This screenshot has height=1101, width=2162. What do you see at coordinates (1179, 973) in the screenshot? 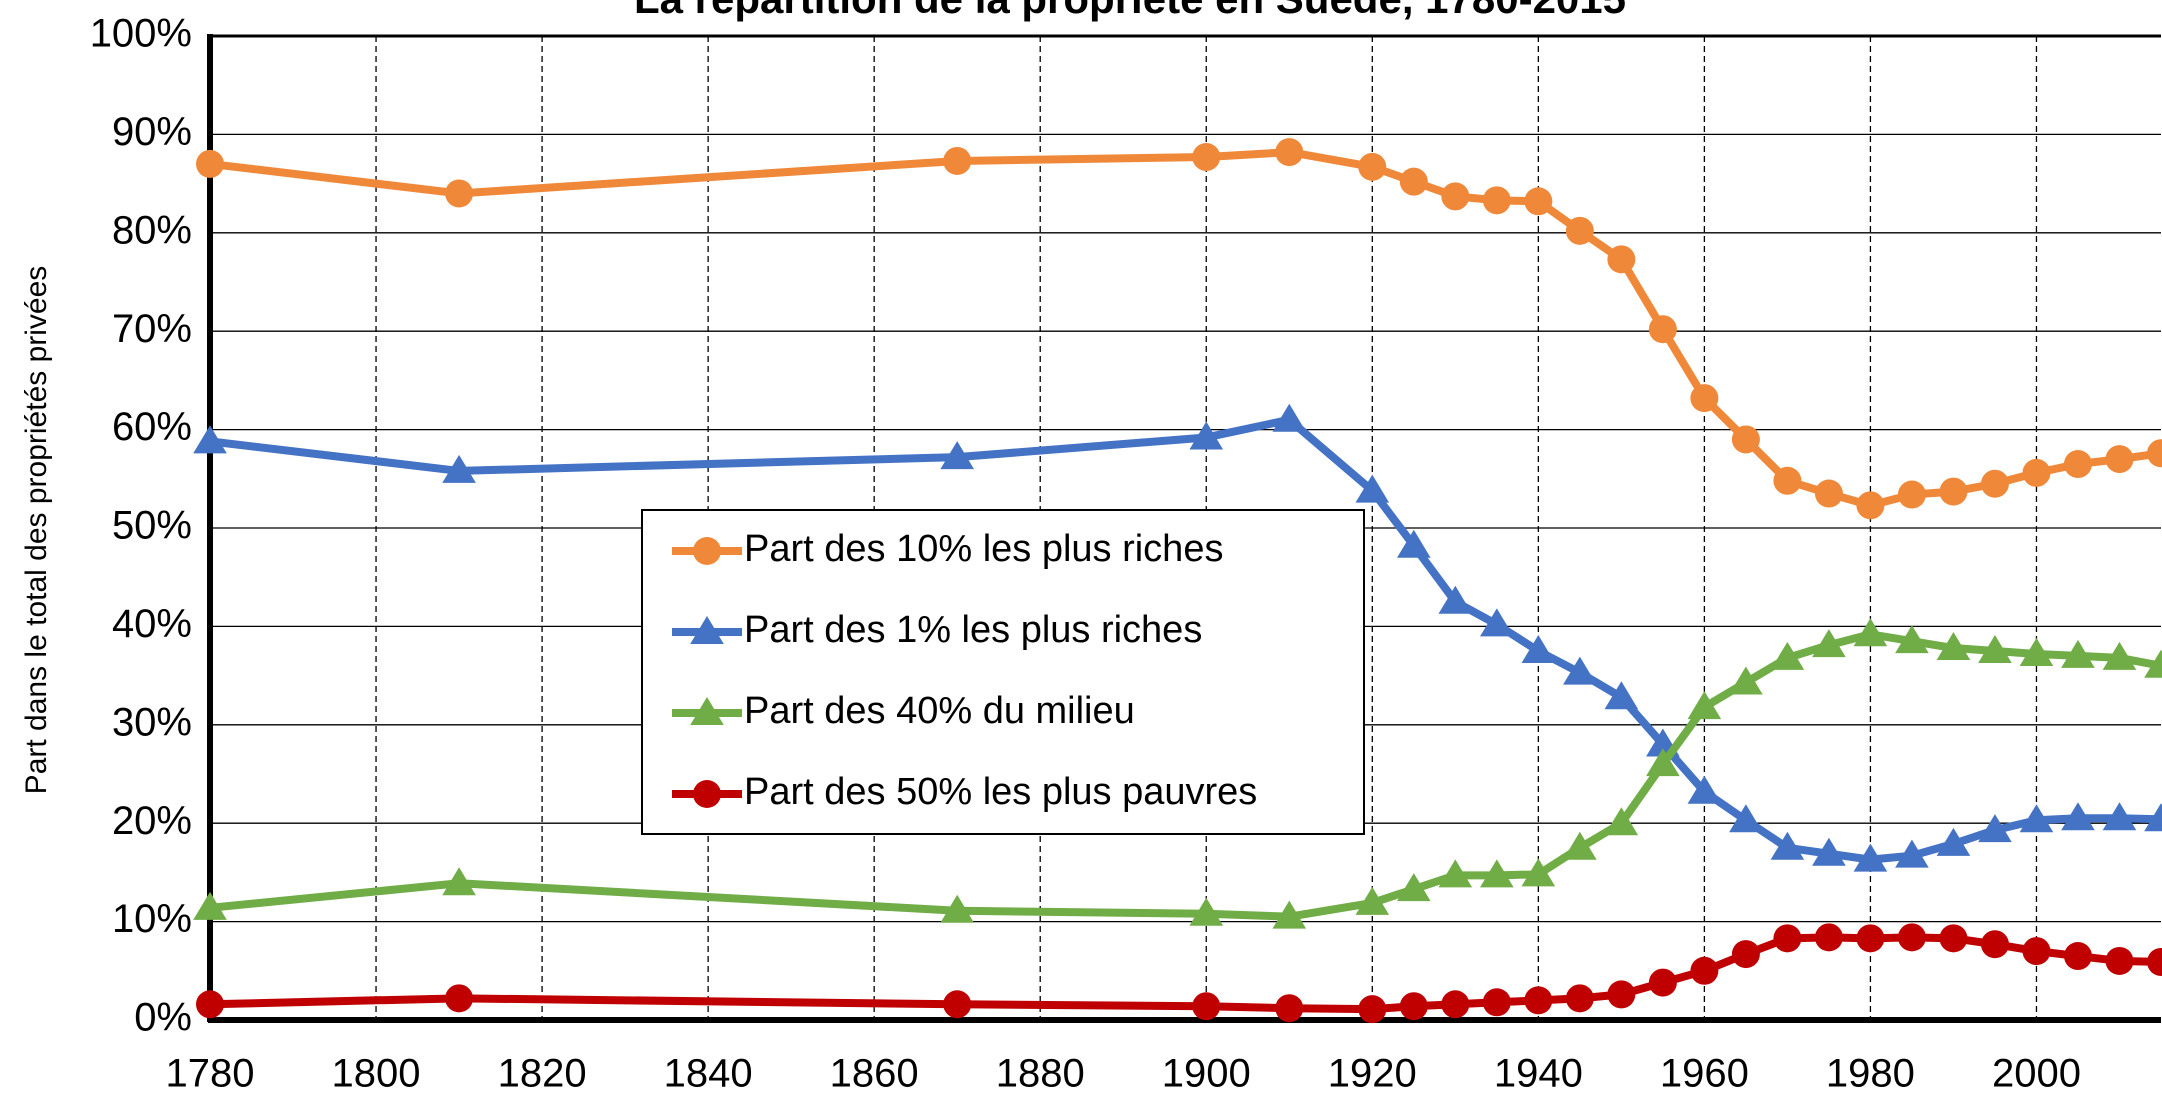
I see `series` at bounding box center [1179, 973].